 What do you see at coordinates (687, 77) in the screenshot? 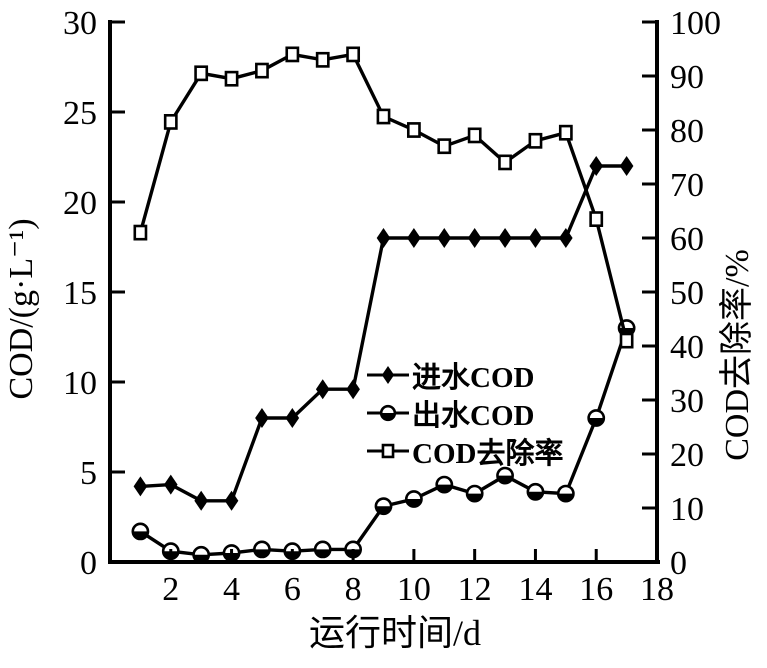
I see `svg-text: 90` at bounding box center [687, 77].